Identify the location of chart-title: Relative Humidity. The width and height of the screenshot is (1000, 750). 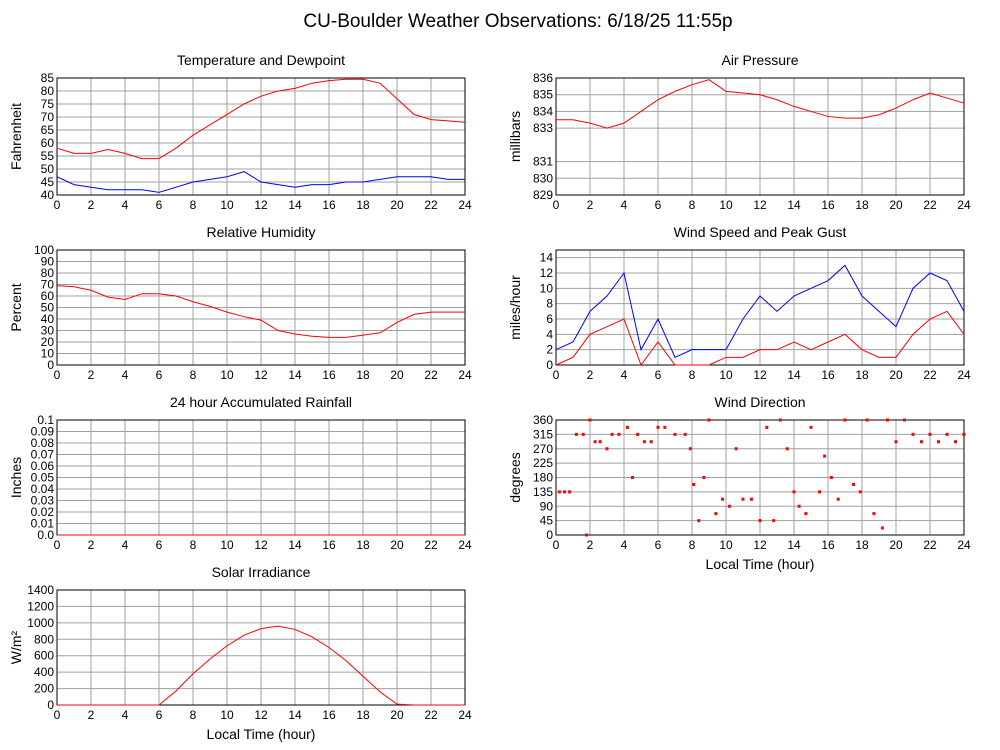
(261, 232).